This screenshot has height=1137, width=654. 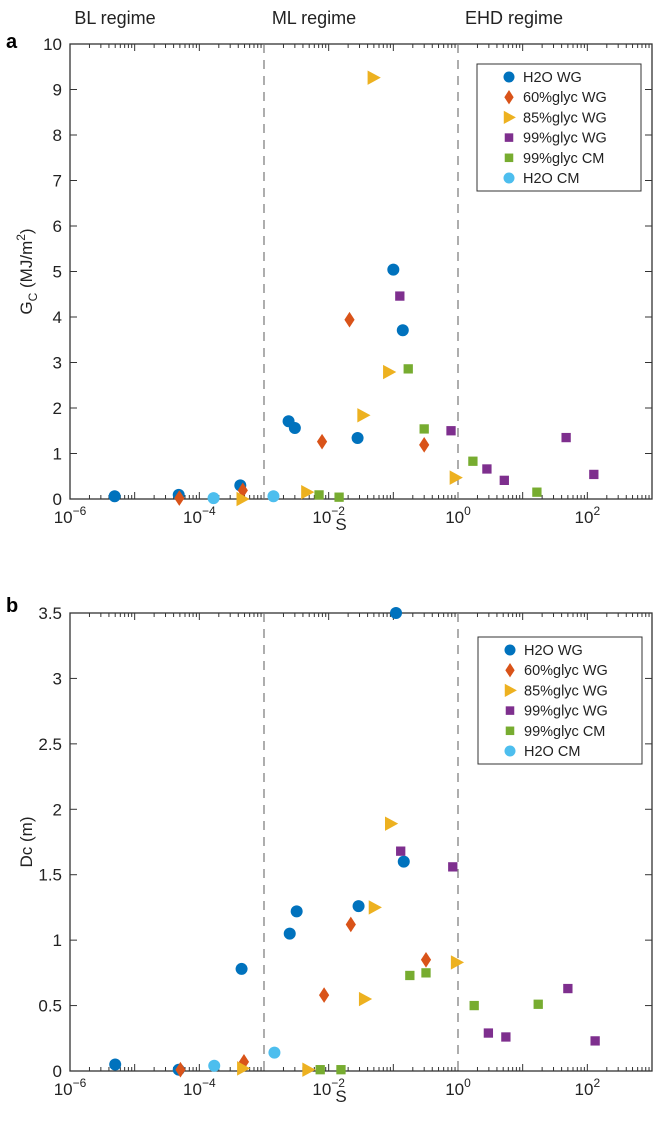 I want to click on x-tick-exponent: −6, so click(x=80, y=1083).